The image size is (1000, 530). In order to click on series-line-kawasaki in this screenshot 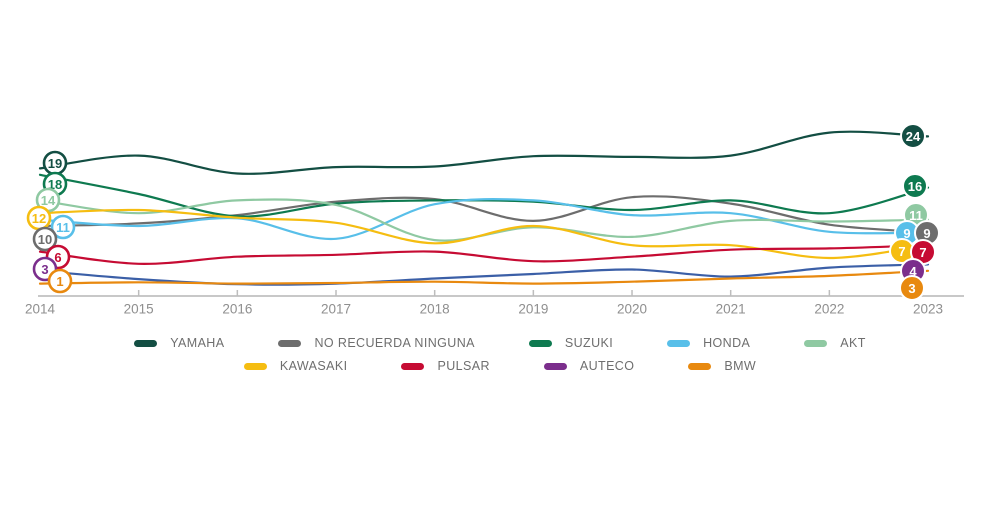, I will do `click(484, 234)`.